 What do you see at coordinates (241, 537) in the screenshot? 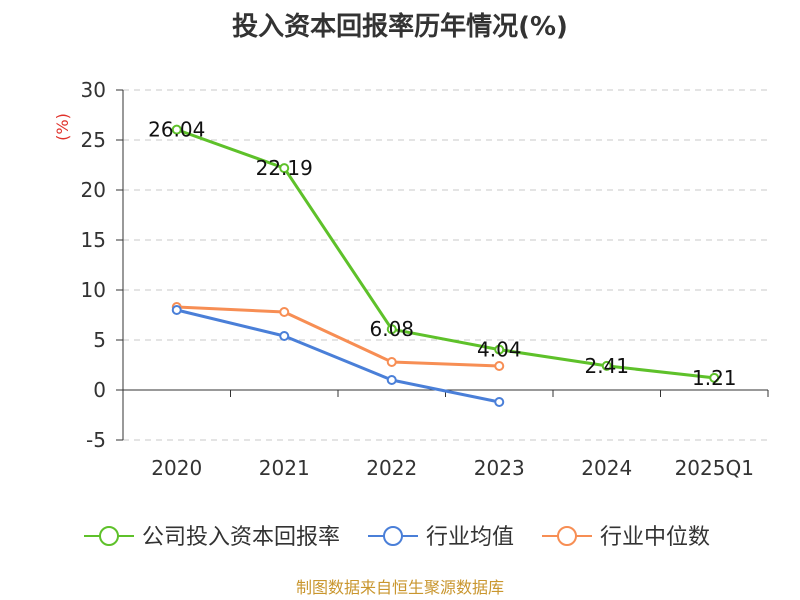
I see `legend-label: 公司投入资本回报率` at bounding box center [241, 537].